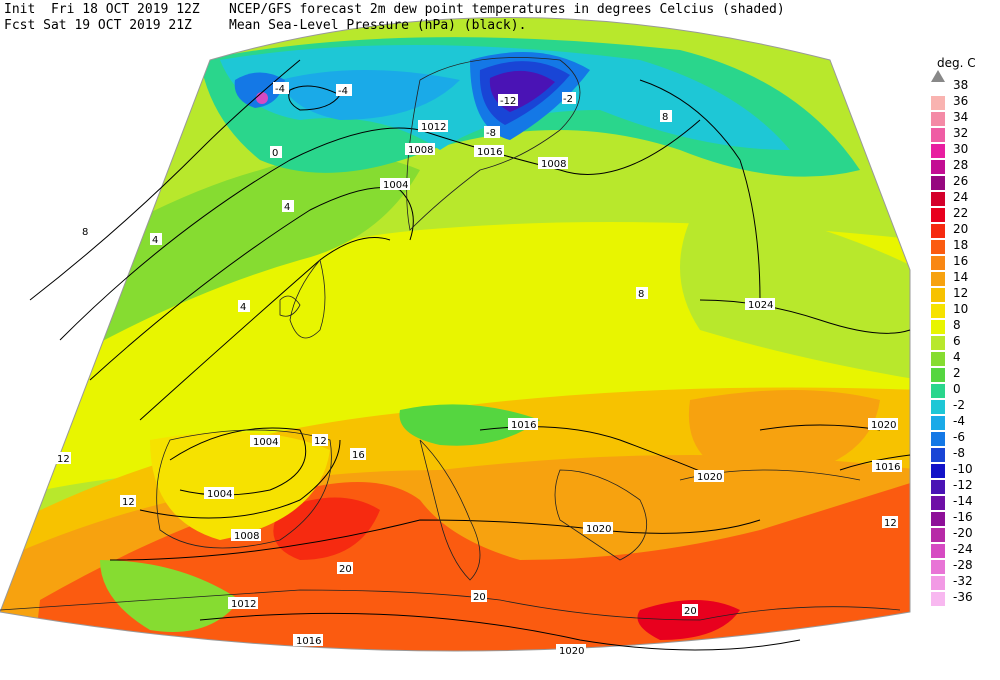 This screenshot has width=1000, height=680. I want to click on init-label: Init, so click(20, 9).